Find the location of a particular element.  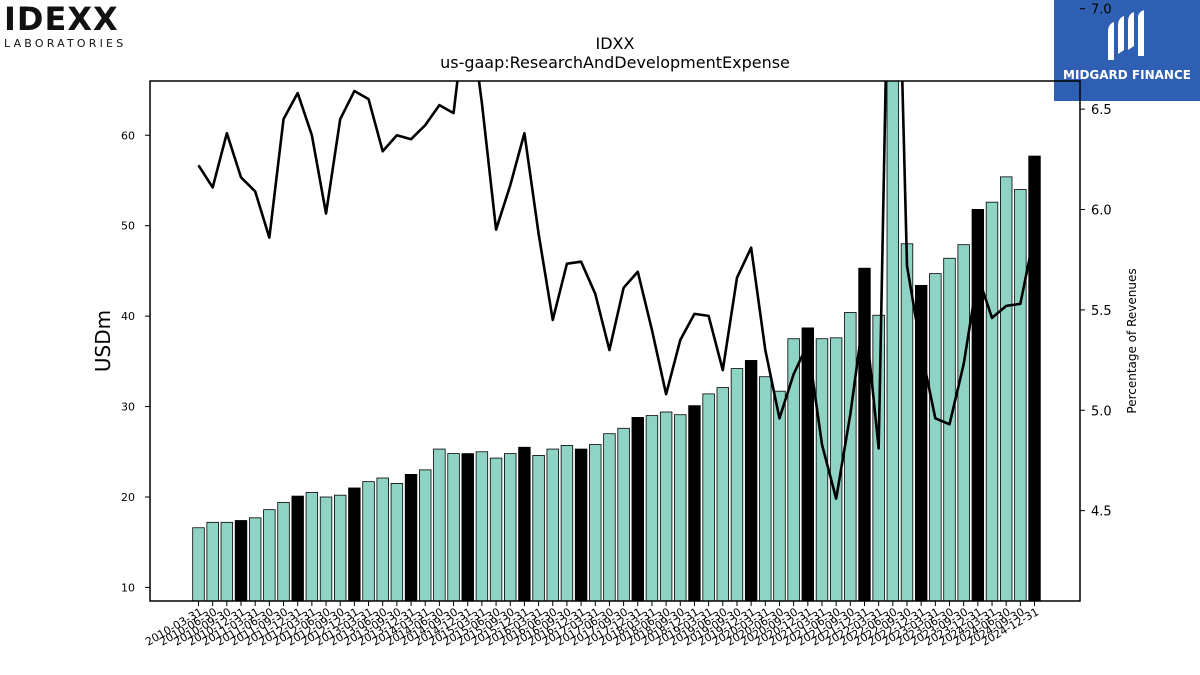

y-tick-label: 20 is located at coordinates (128, 497).